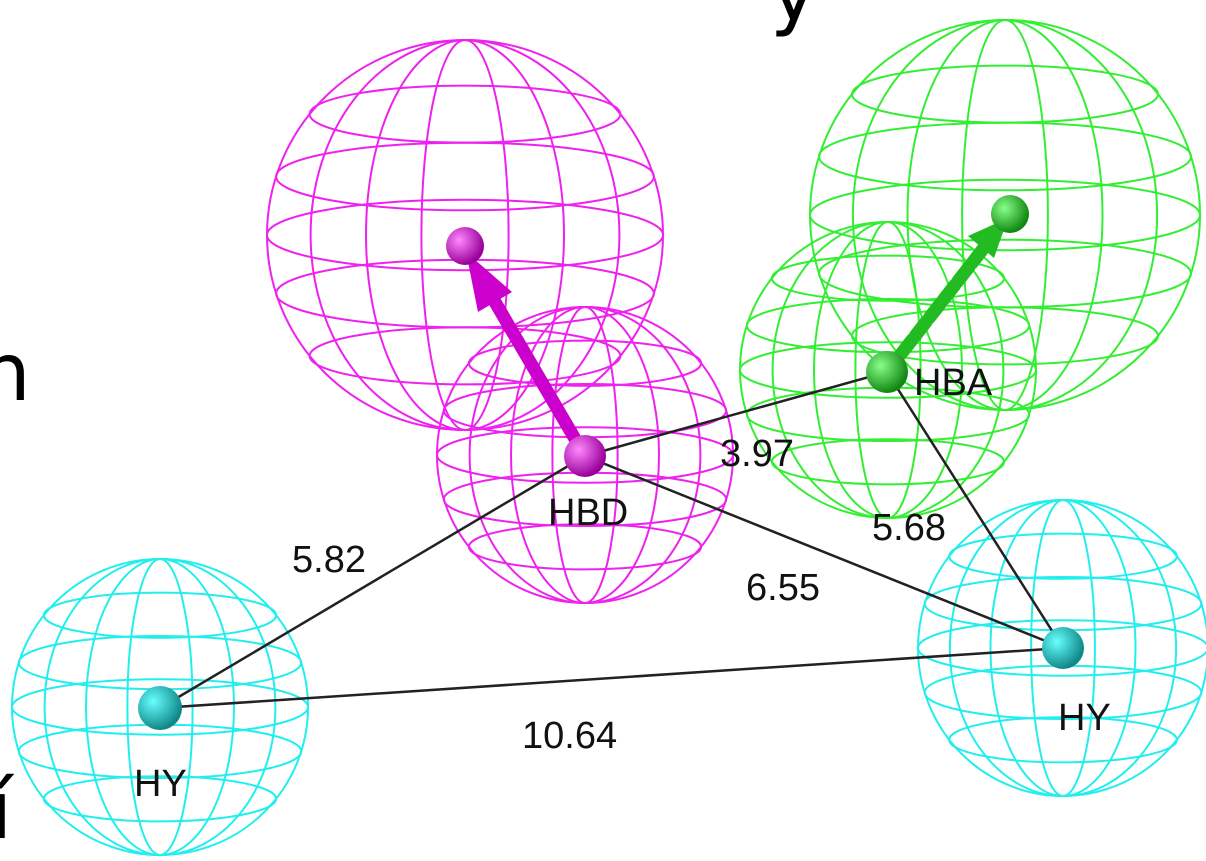 Image resolution: width=1206 pixels, height=861 pixels. I want to click on hbd-projection-atom, so click(465, 246).